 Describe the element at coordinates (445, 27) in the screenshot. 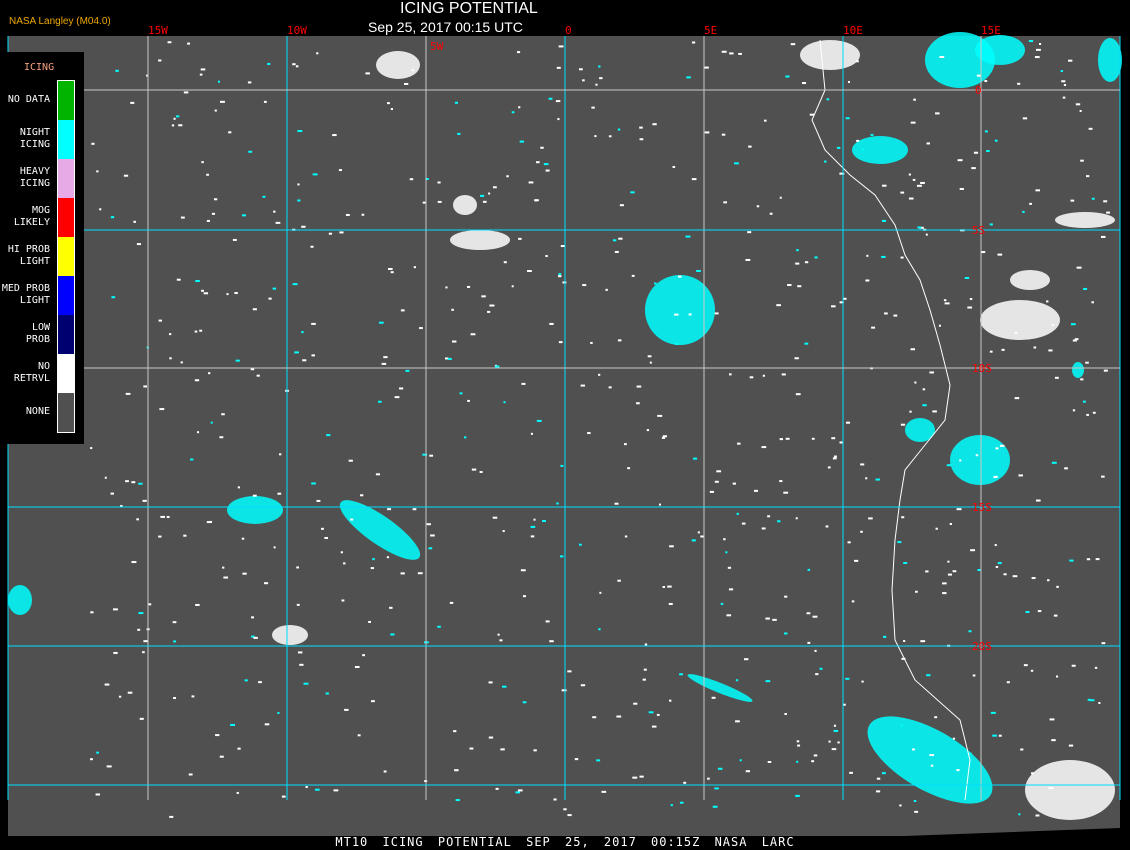

I see `map-timestamp: Sep 25, 2017 00:15 UTC` at that location.